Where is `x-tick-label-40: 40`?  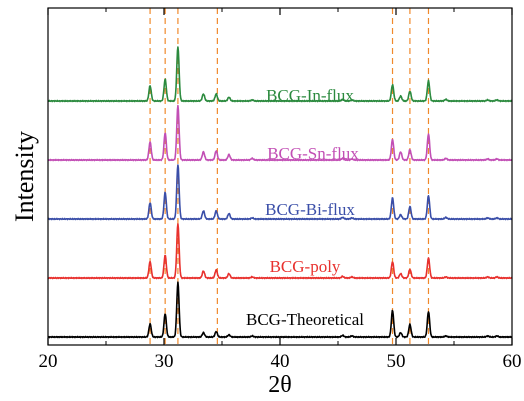
x-tick-label-40: 40 is located at coordinates (280, 361).